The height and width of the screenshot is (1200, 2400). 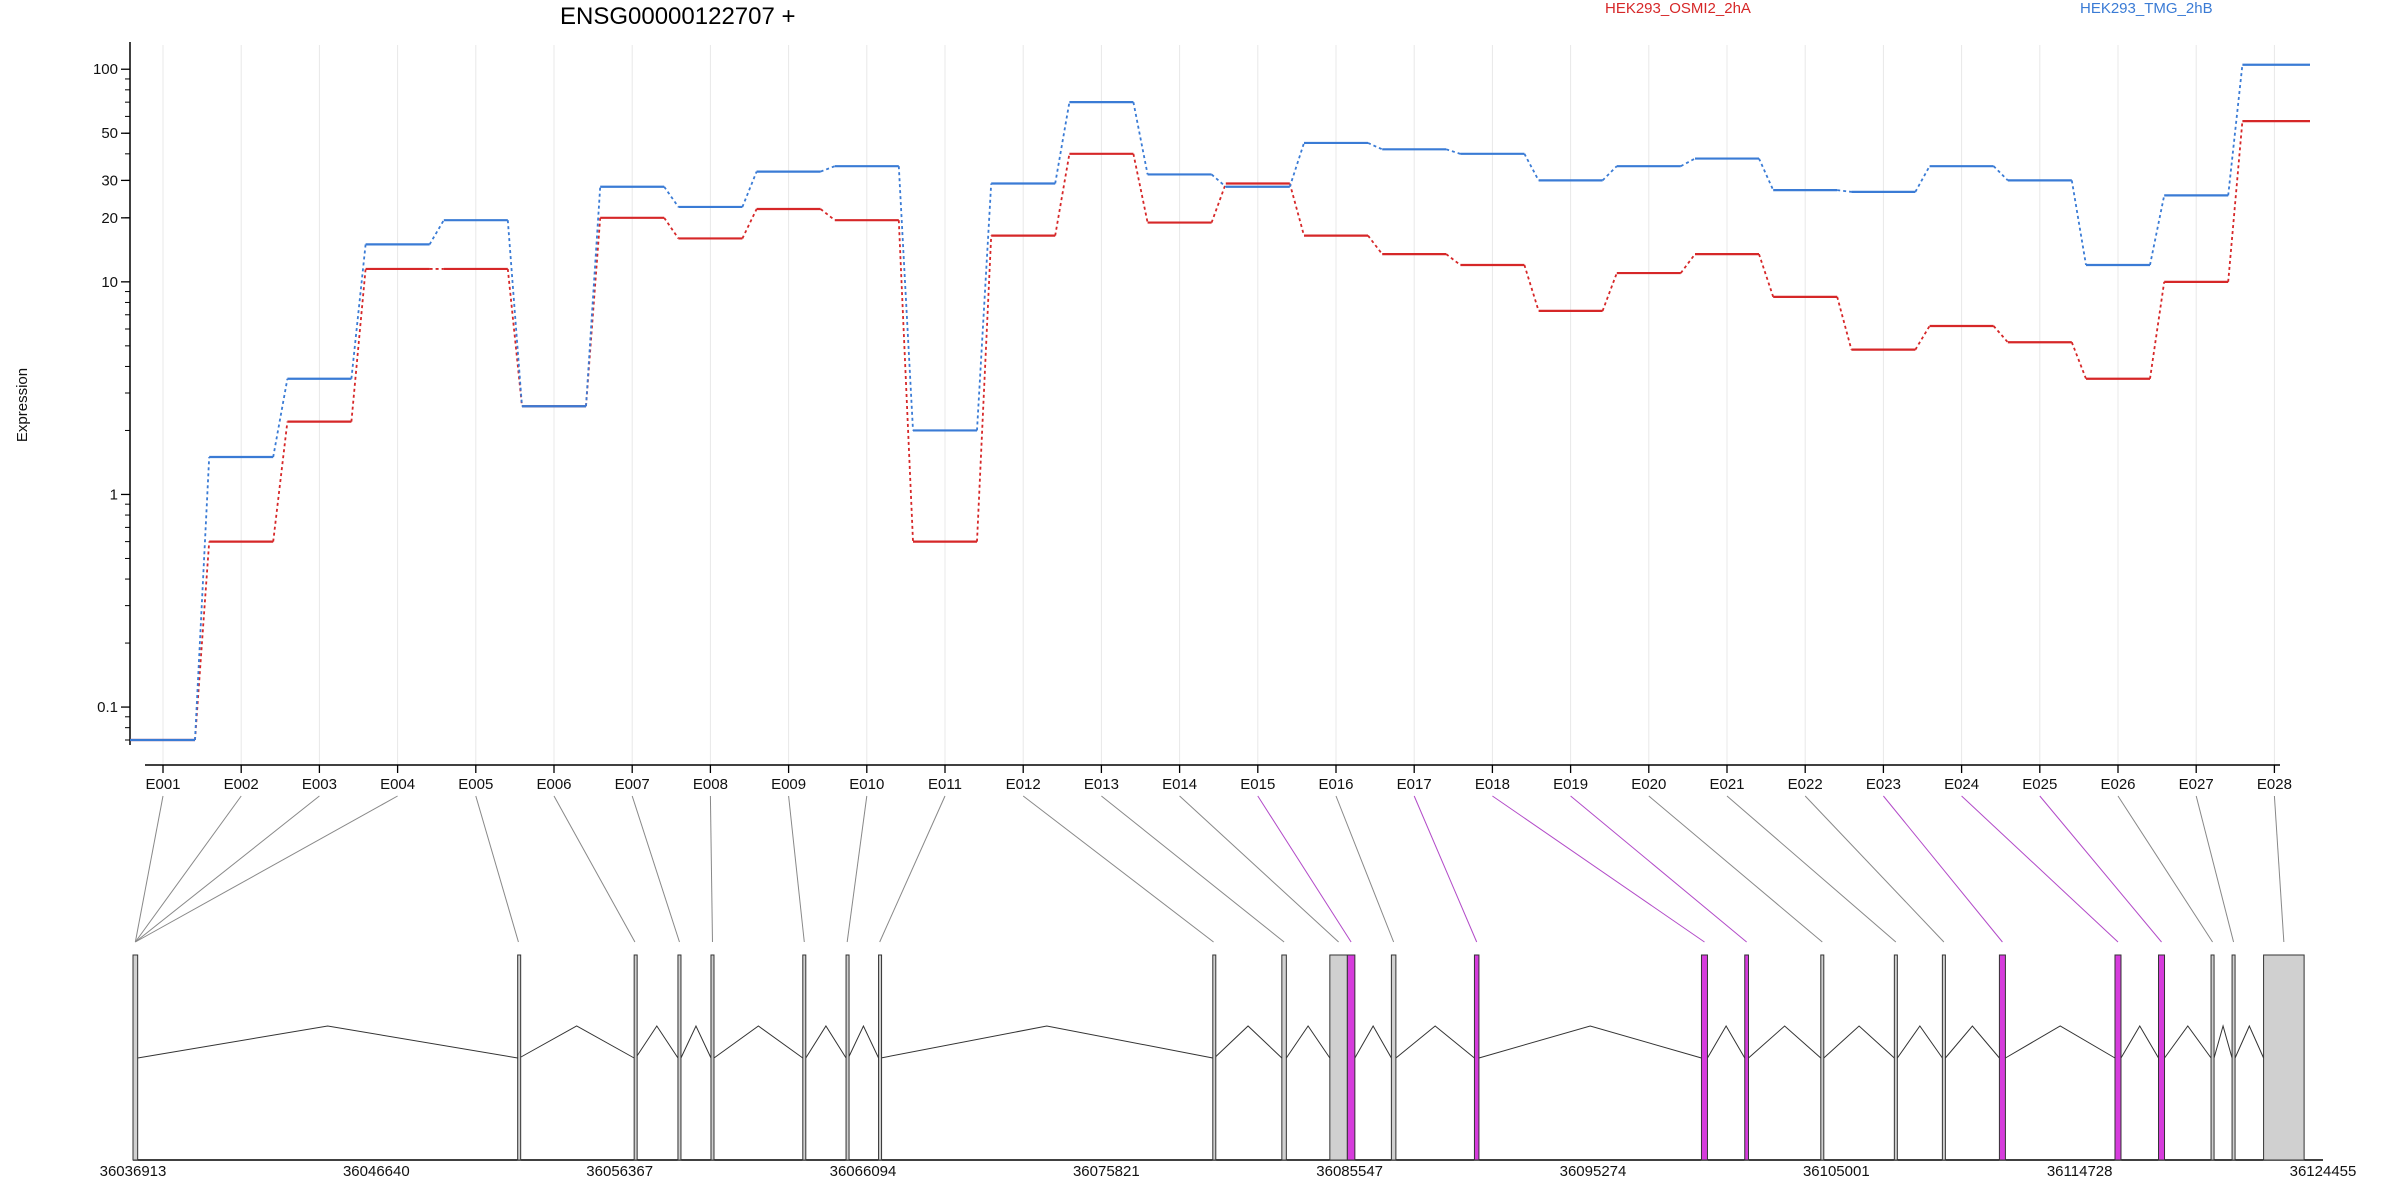 What do you see at coordinates (2146, 8) in the screenshot?
I see `legend-entry-2: HEK293_TMG_2hB` at bounding box center [2146, 8].